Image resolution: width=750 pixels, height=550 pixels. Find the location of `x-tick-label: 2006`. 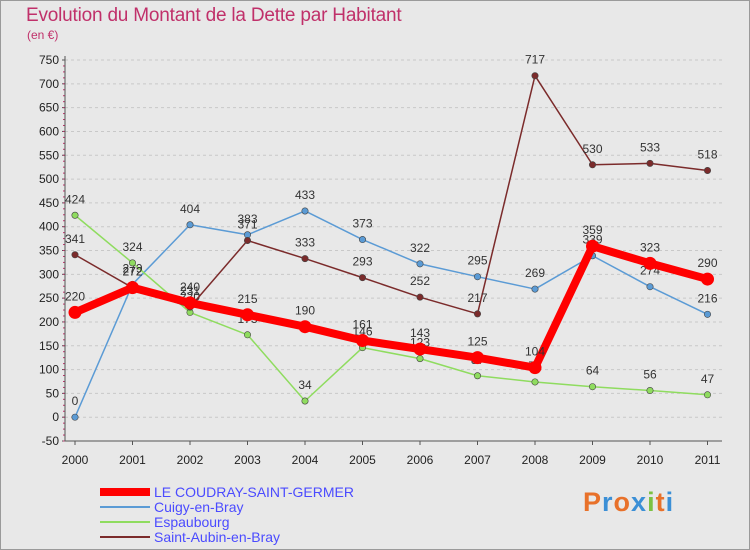

x-tick-label: 2006 is located at coordinates (420, 460).